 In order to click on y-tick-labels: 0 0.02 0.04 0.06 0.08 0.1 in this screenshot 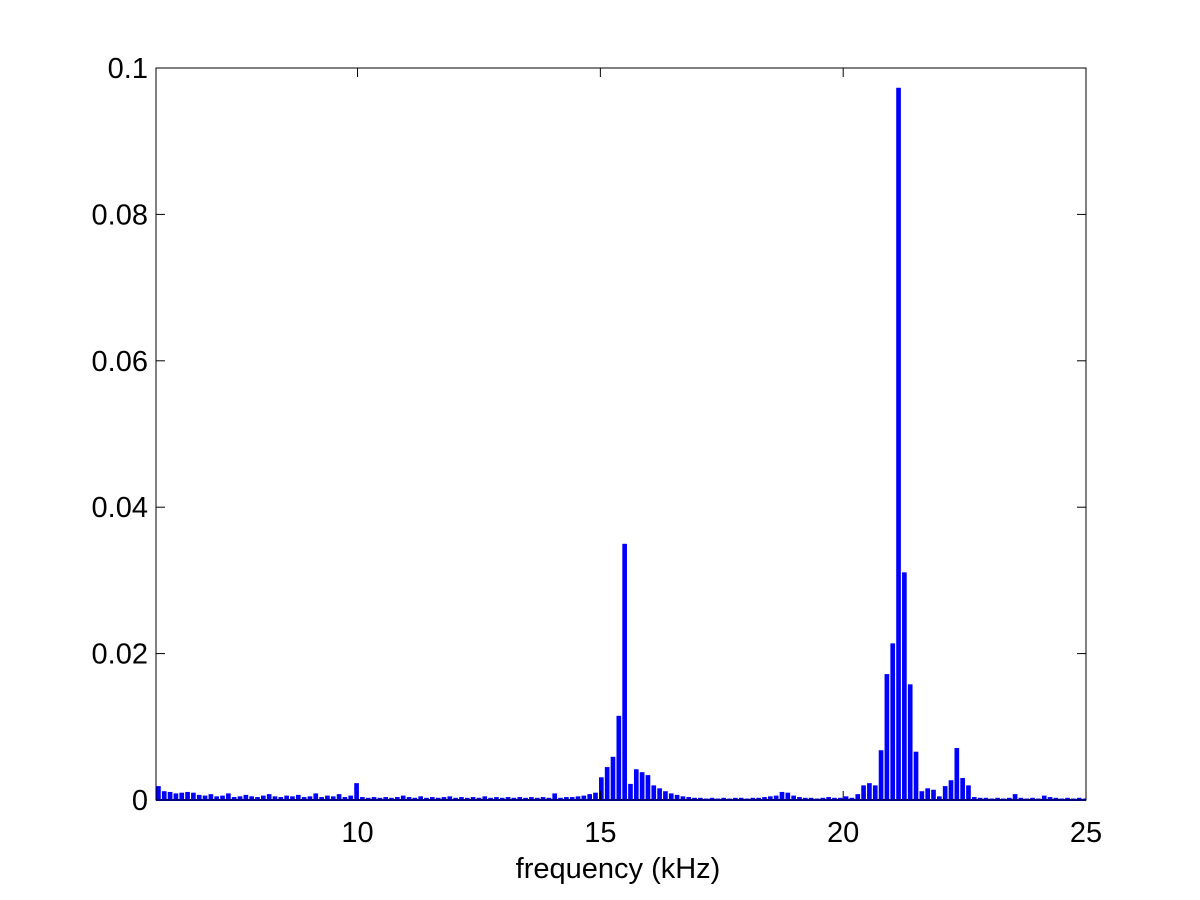, I will do `click(120, 435)`.